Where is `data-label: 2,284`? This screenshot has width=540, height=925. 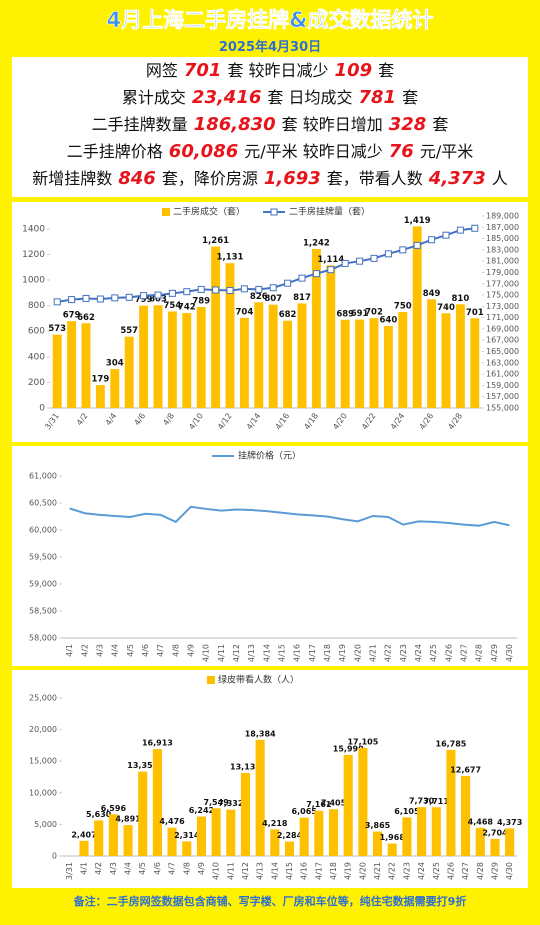
data-label: 2,284 is located at coordinates (290, 835).